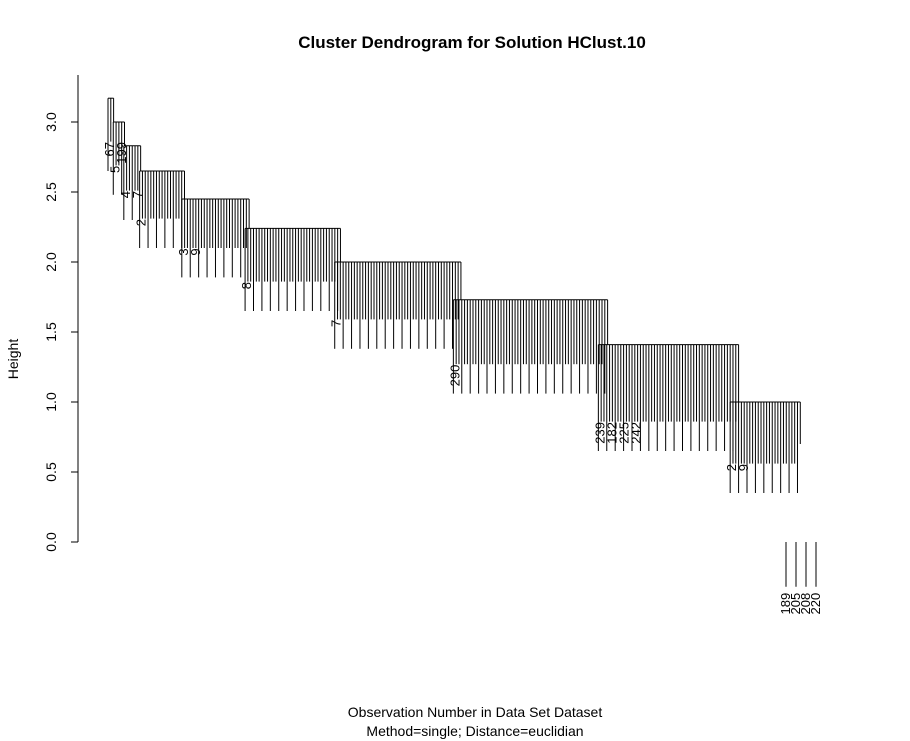 The image size is (910, 741). I want to click on leaf-label: 5, so click(114, 169).